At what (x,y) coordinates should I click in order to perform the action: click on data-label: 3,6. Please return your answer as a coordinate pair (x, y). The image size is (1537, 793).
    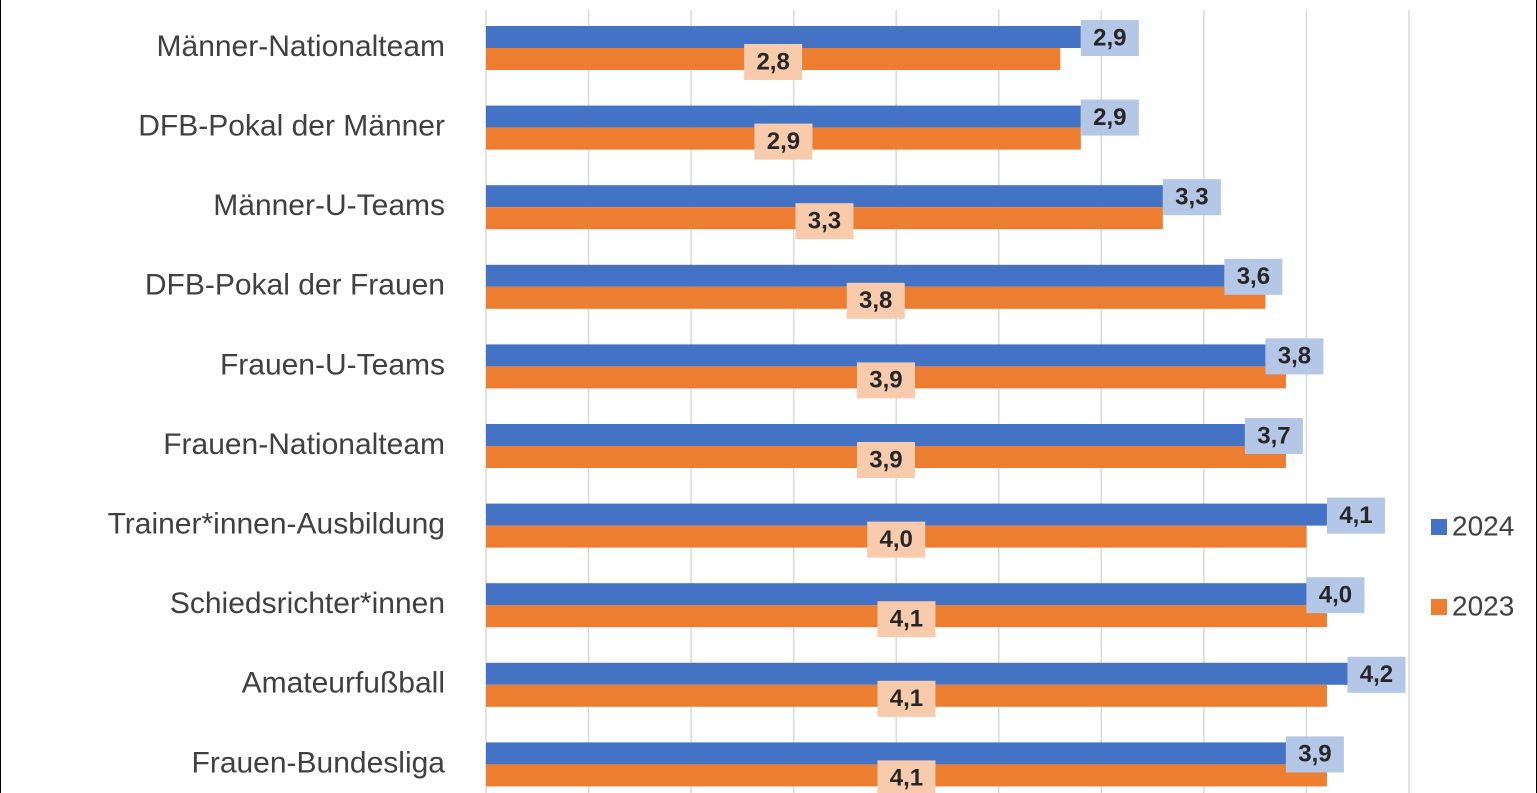
    Looking at the image, I should click on (1253, 276).